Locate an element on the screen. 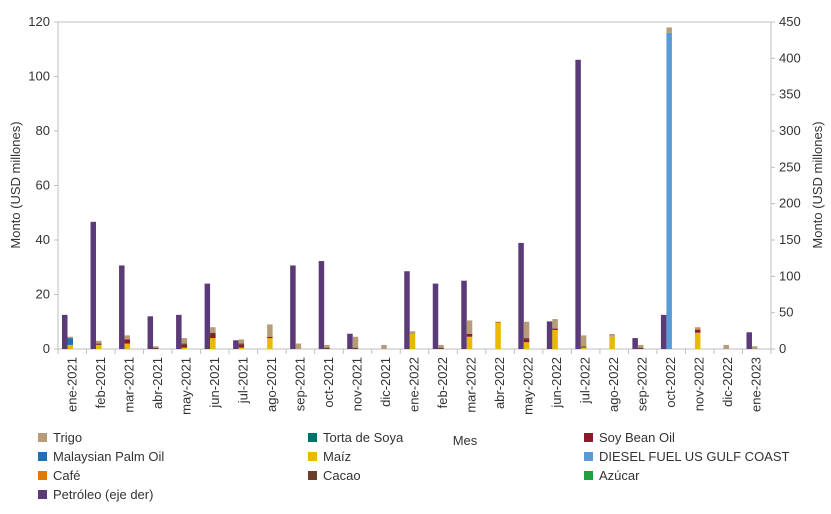 Image resolution: width=831 pixels, height=514 pixels. x-tick-label: jul-2021 is located at coordinates (242, 380).